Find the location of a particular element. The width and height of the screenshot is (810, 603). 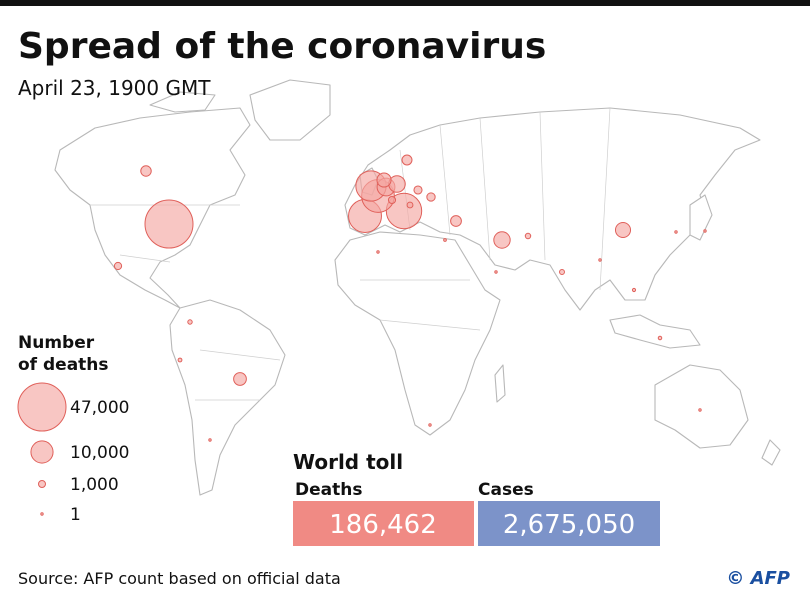

cases-label: Cases is located at coordinates (506, 490).